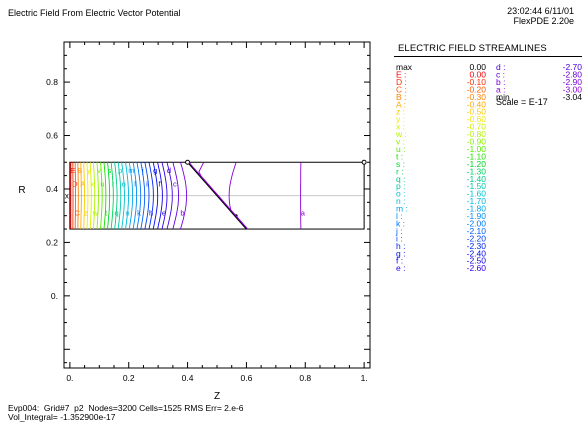 This screenshot has height=429, width=582. Describe the element at coordinates (52, 136) in the screenshot. I see `y-tick-label: 0.6` at that location.